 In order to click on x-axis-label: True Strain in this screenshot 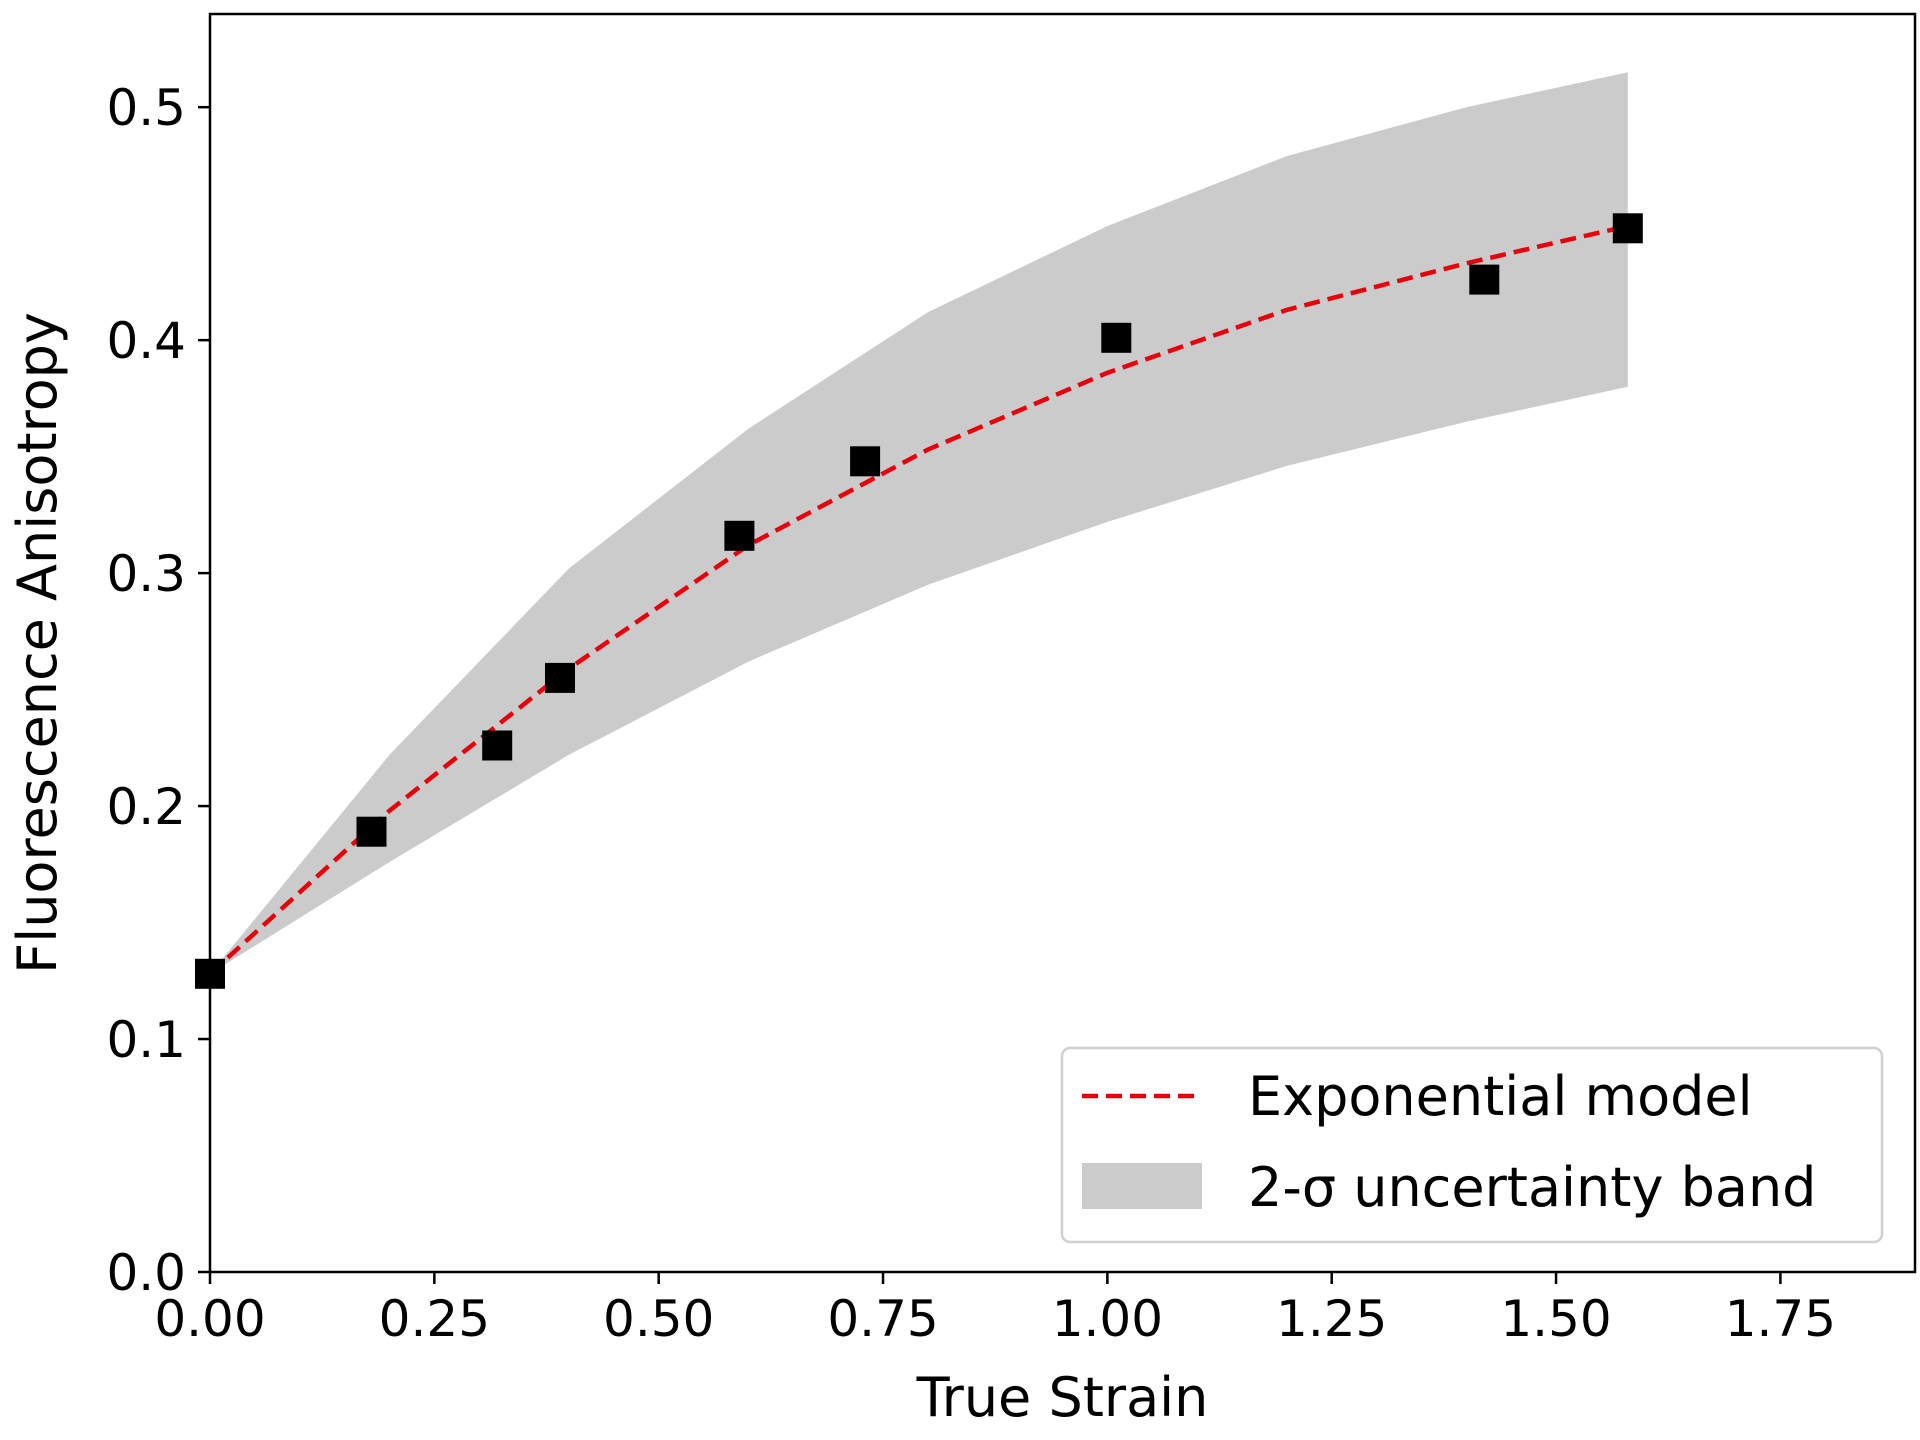, I will do `click(1062, 1397)`.